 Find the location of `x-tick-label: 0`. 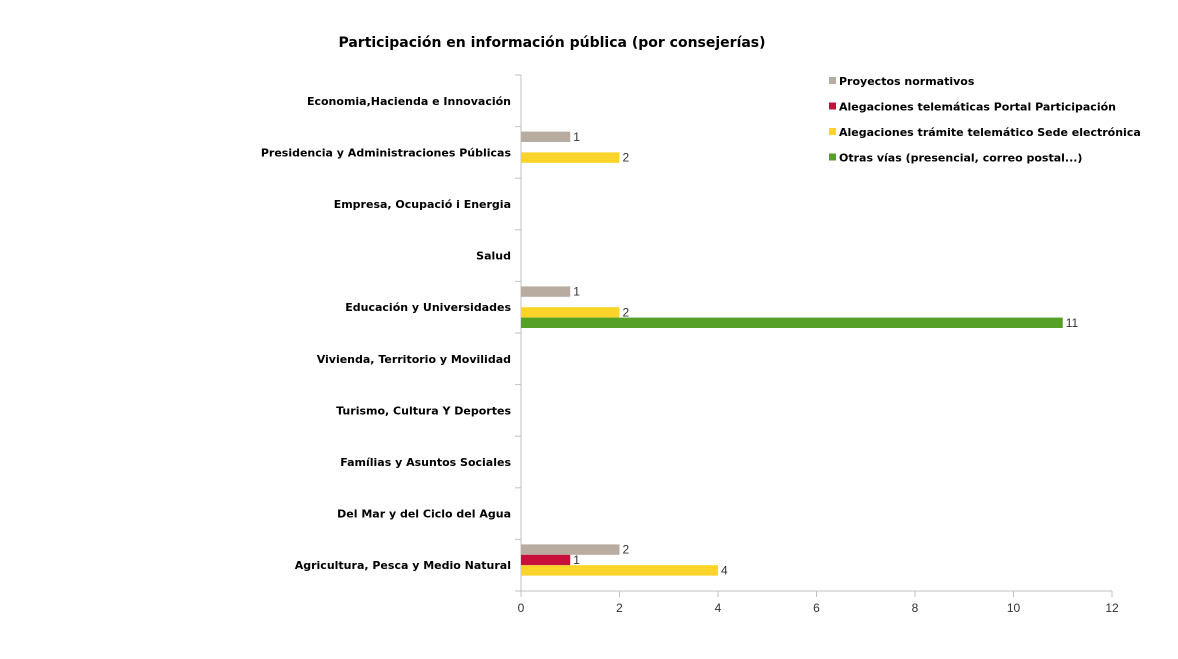

x-tick-label: 0 is located at coordinates (521, 608).